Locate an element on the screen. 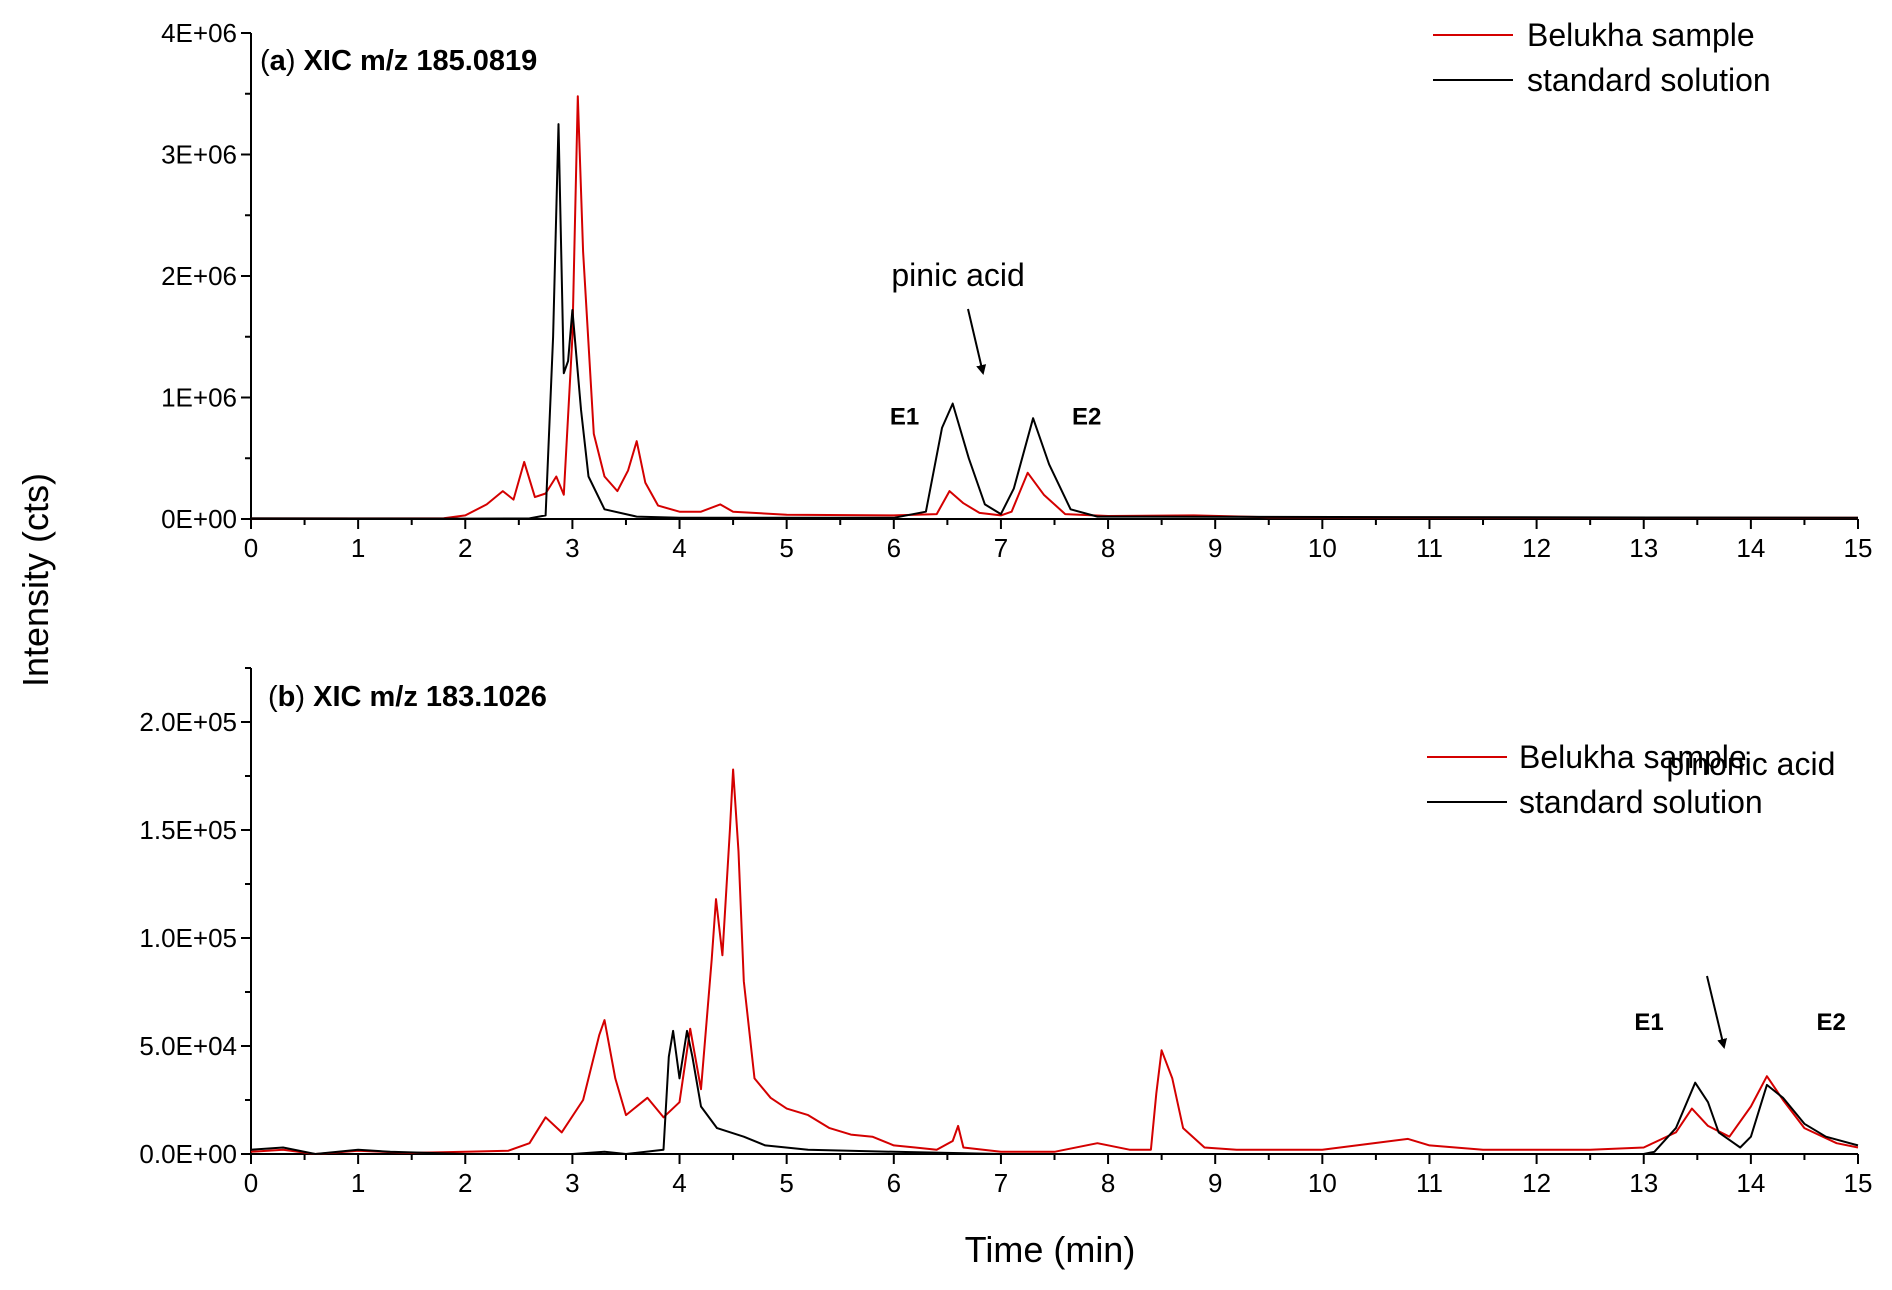  panel-title-label: XIC m/z 185.0819 is located at coordinates (416, 61).